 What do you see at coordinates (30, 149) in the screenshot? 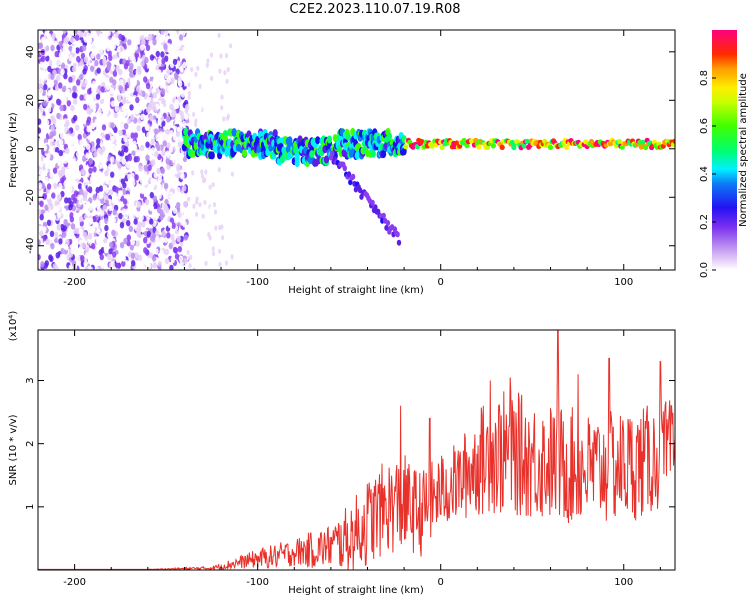
I see `spectrogram-y-tick-label: 0` at bounding box center [30, 149].